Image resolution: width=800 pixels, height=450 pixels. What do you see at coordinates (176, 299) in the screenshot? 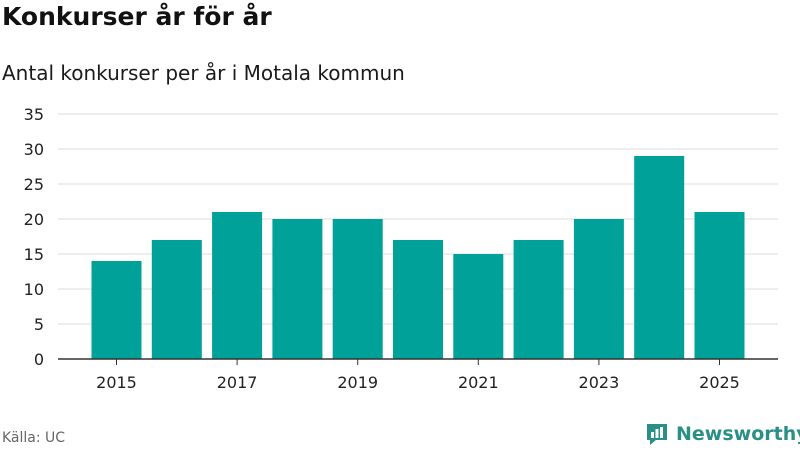
I see `bar-2016` at bounding box center [176, 299].